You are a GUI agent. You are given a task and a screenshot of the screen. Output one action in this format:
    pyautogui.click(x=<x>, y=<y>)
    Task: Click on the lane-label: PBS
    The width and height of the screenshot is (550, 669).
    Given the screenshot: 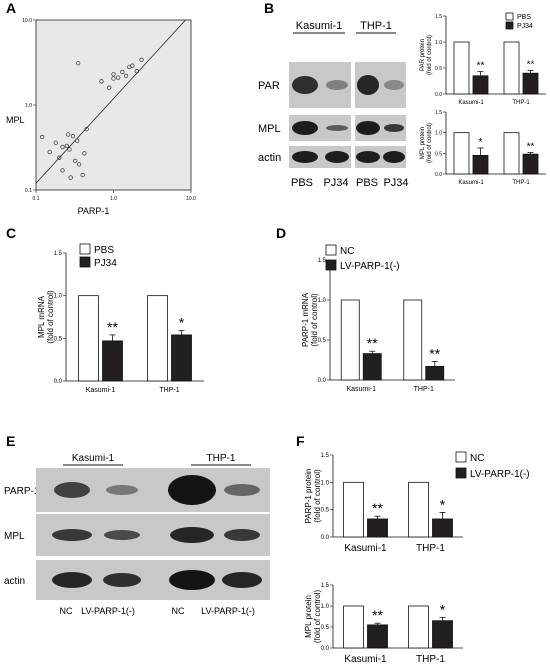 What is the action you would take?
    pyautogui.click(x=302, y=183)
    